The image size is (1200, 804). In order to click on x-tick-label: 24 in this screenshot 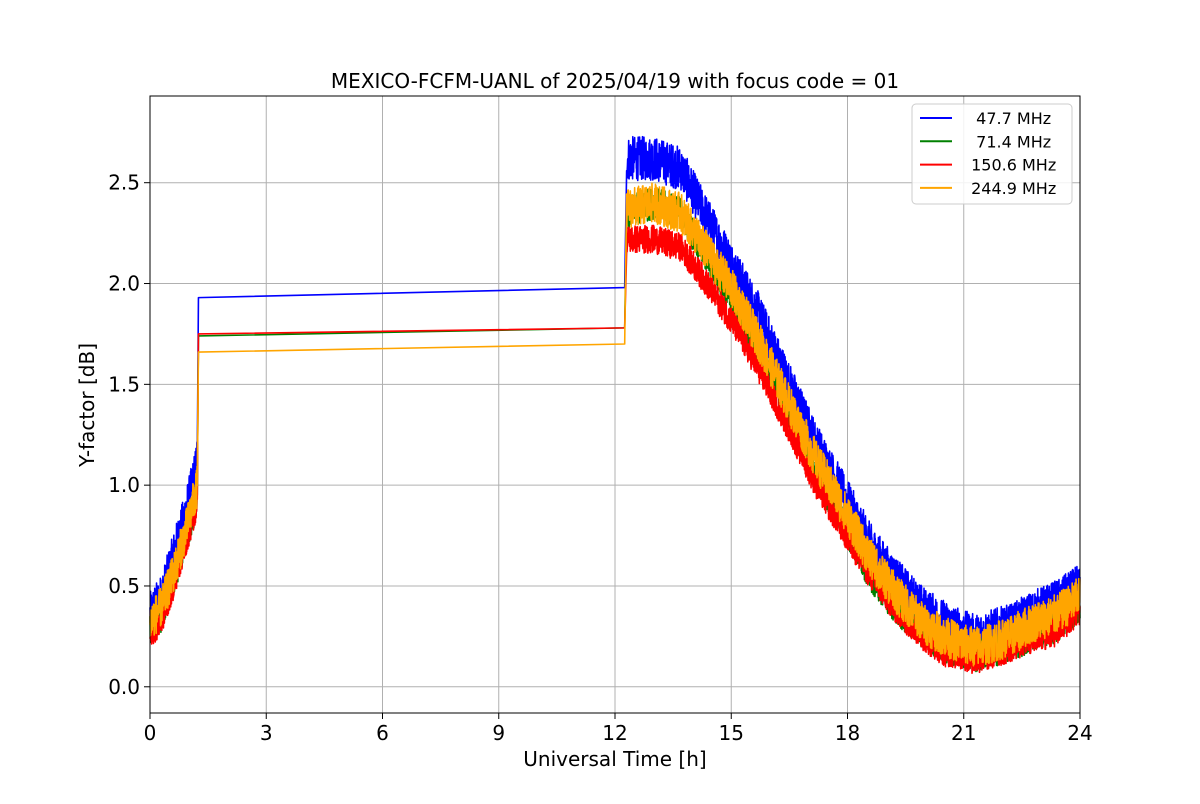, I will do `click(1079, 733)`.